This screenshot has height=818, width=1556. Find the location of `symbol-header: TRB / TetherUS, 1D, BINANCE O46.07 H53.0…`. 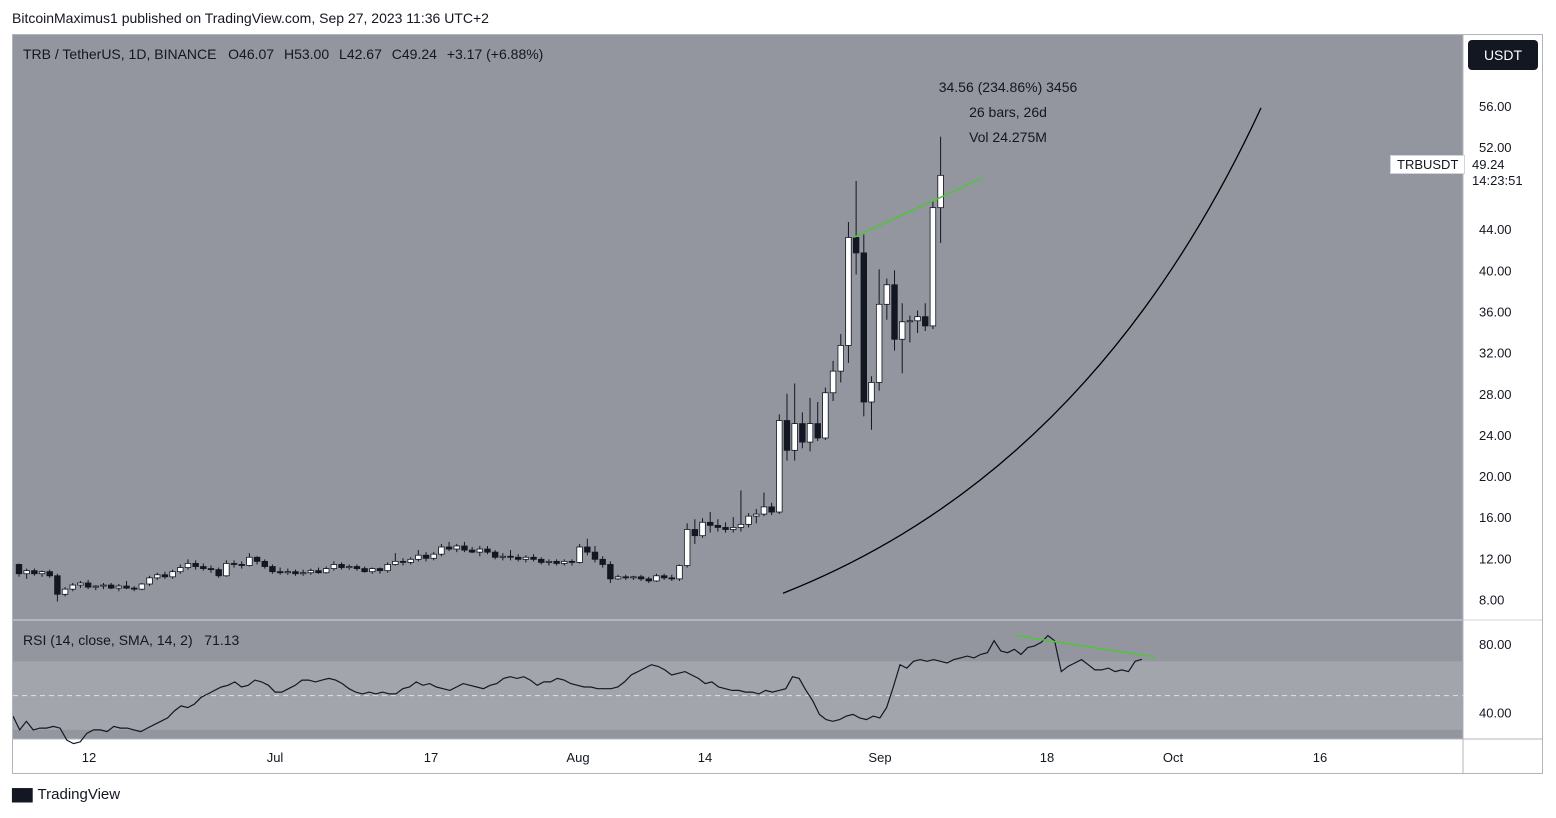

symbol-header: TRB / TetherUS, 1D, BINANCE O46.07 H53.0… is located at coordinates (286, 54).